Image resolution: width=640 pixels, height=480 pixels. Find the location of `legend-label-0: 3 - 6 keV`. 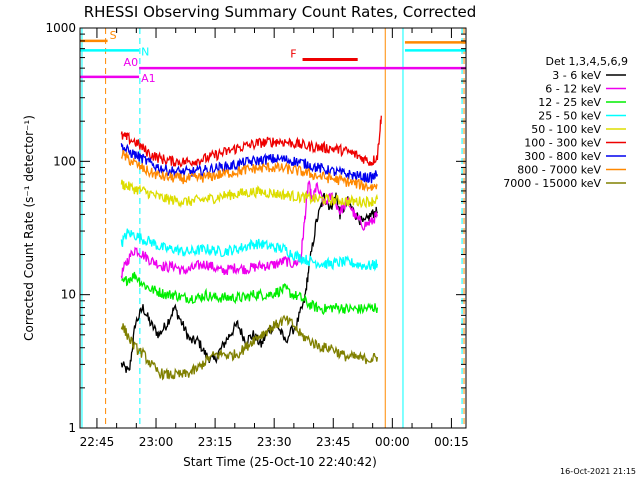

legend-label-0: 3 - 6 keV is located at coordinates (576, 75).